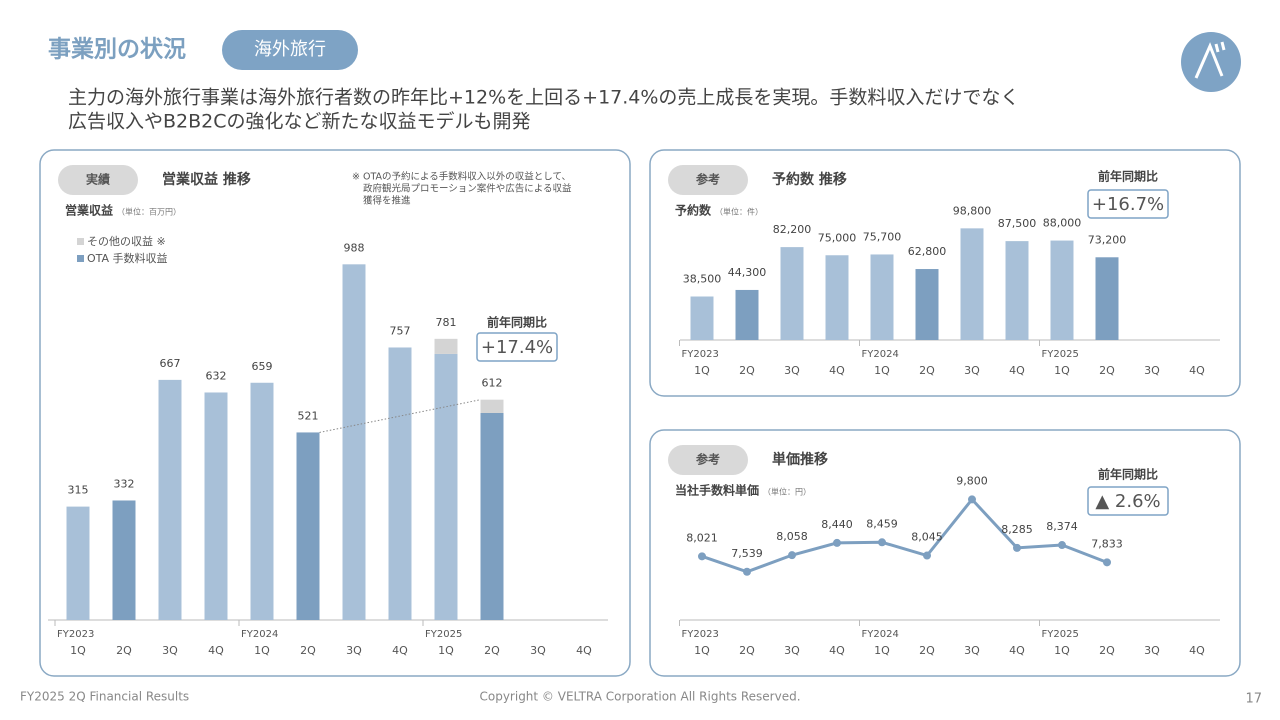  Describe the element at coordinates (882, 523) in the screenshot. I see `value-label: 8,459` at that location.